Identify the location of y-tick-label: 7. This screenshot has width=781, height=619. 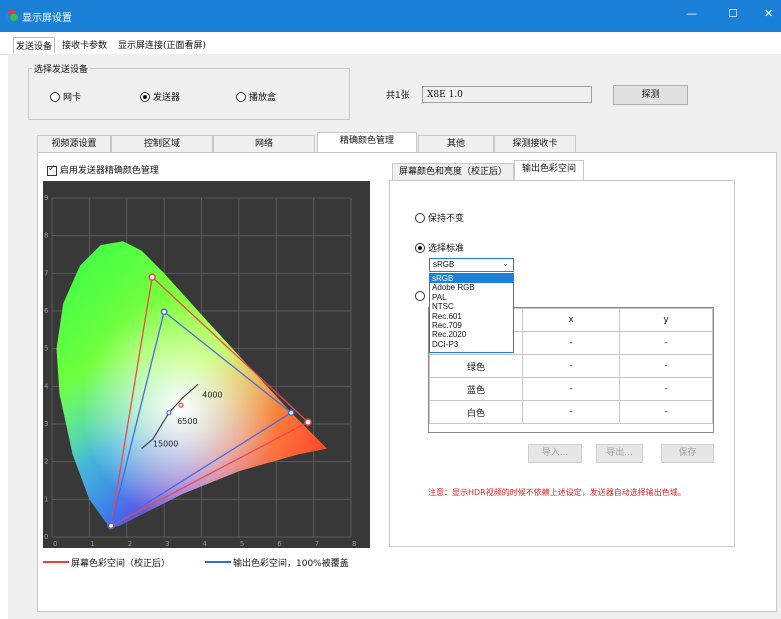
(46, 273).